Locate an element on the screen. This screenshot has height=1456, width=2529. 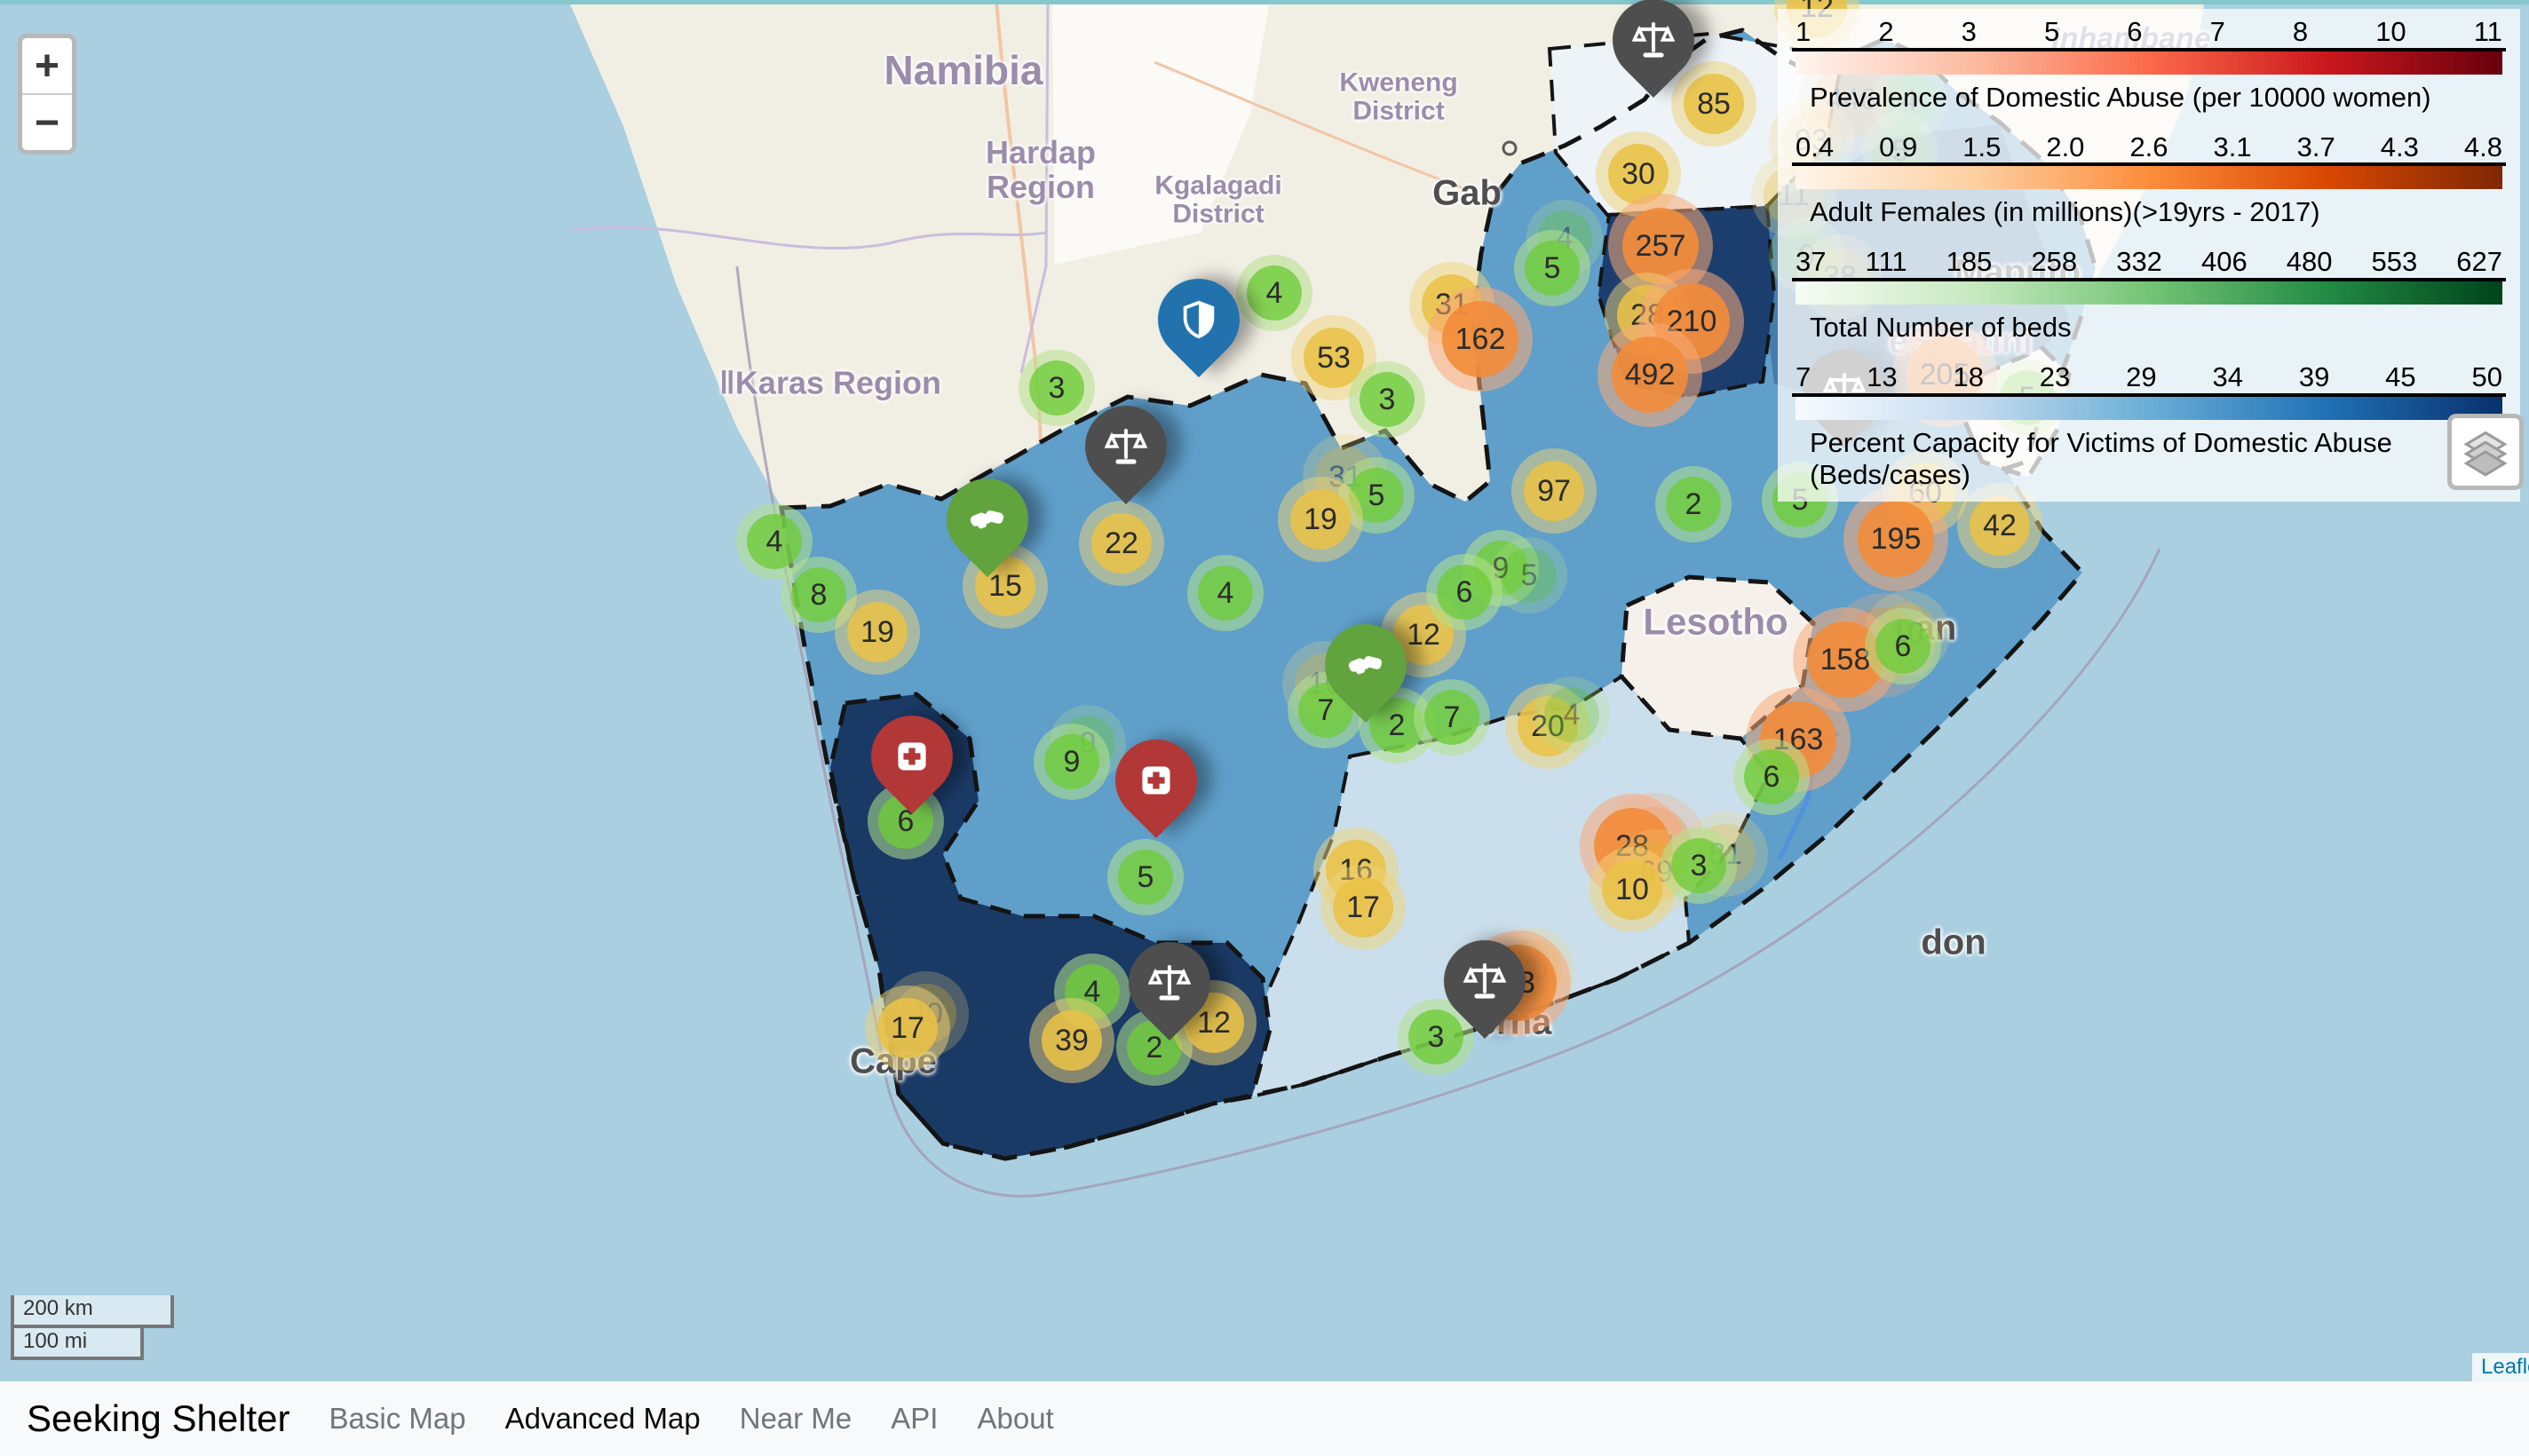
legend-tick: 1.5 is located at coordinates (1982, 146).